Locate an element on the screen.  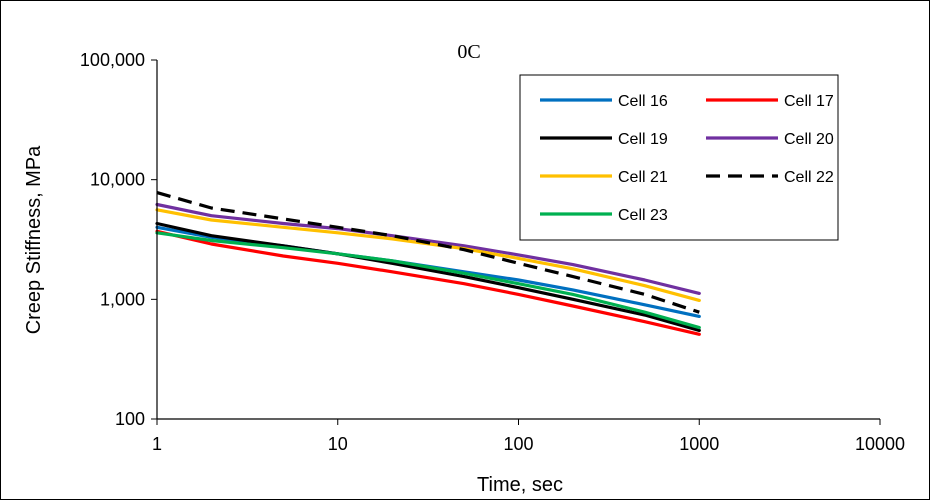
legend-label: Cell 19 is located at coordinates (643, 139).